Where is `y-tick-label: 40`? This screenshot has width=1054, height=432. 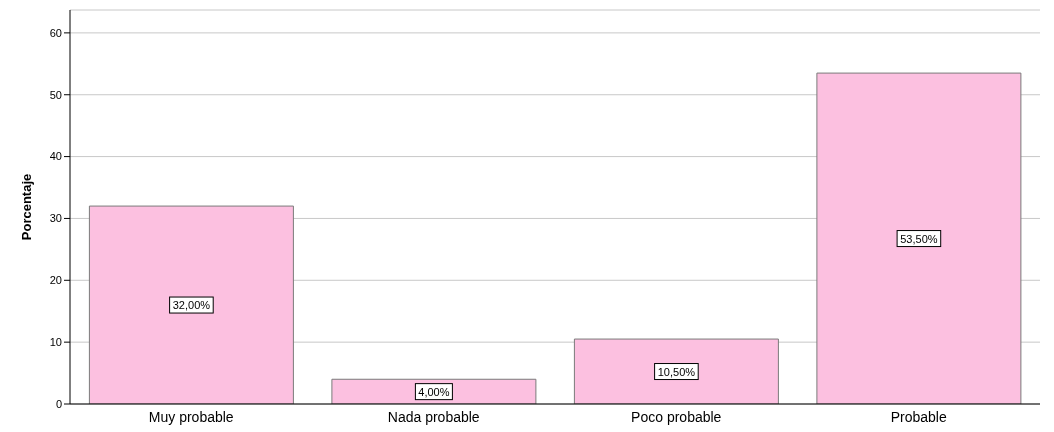
y-tick-label: 40 is located at coordinates (55, 156).